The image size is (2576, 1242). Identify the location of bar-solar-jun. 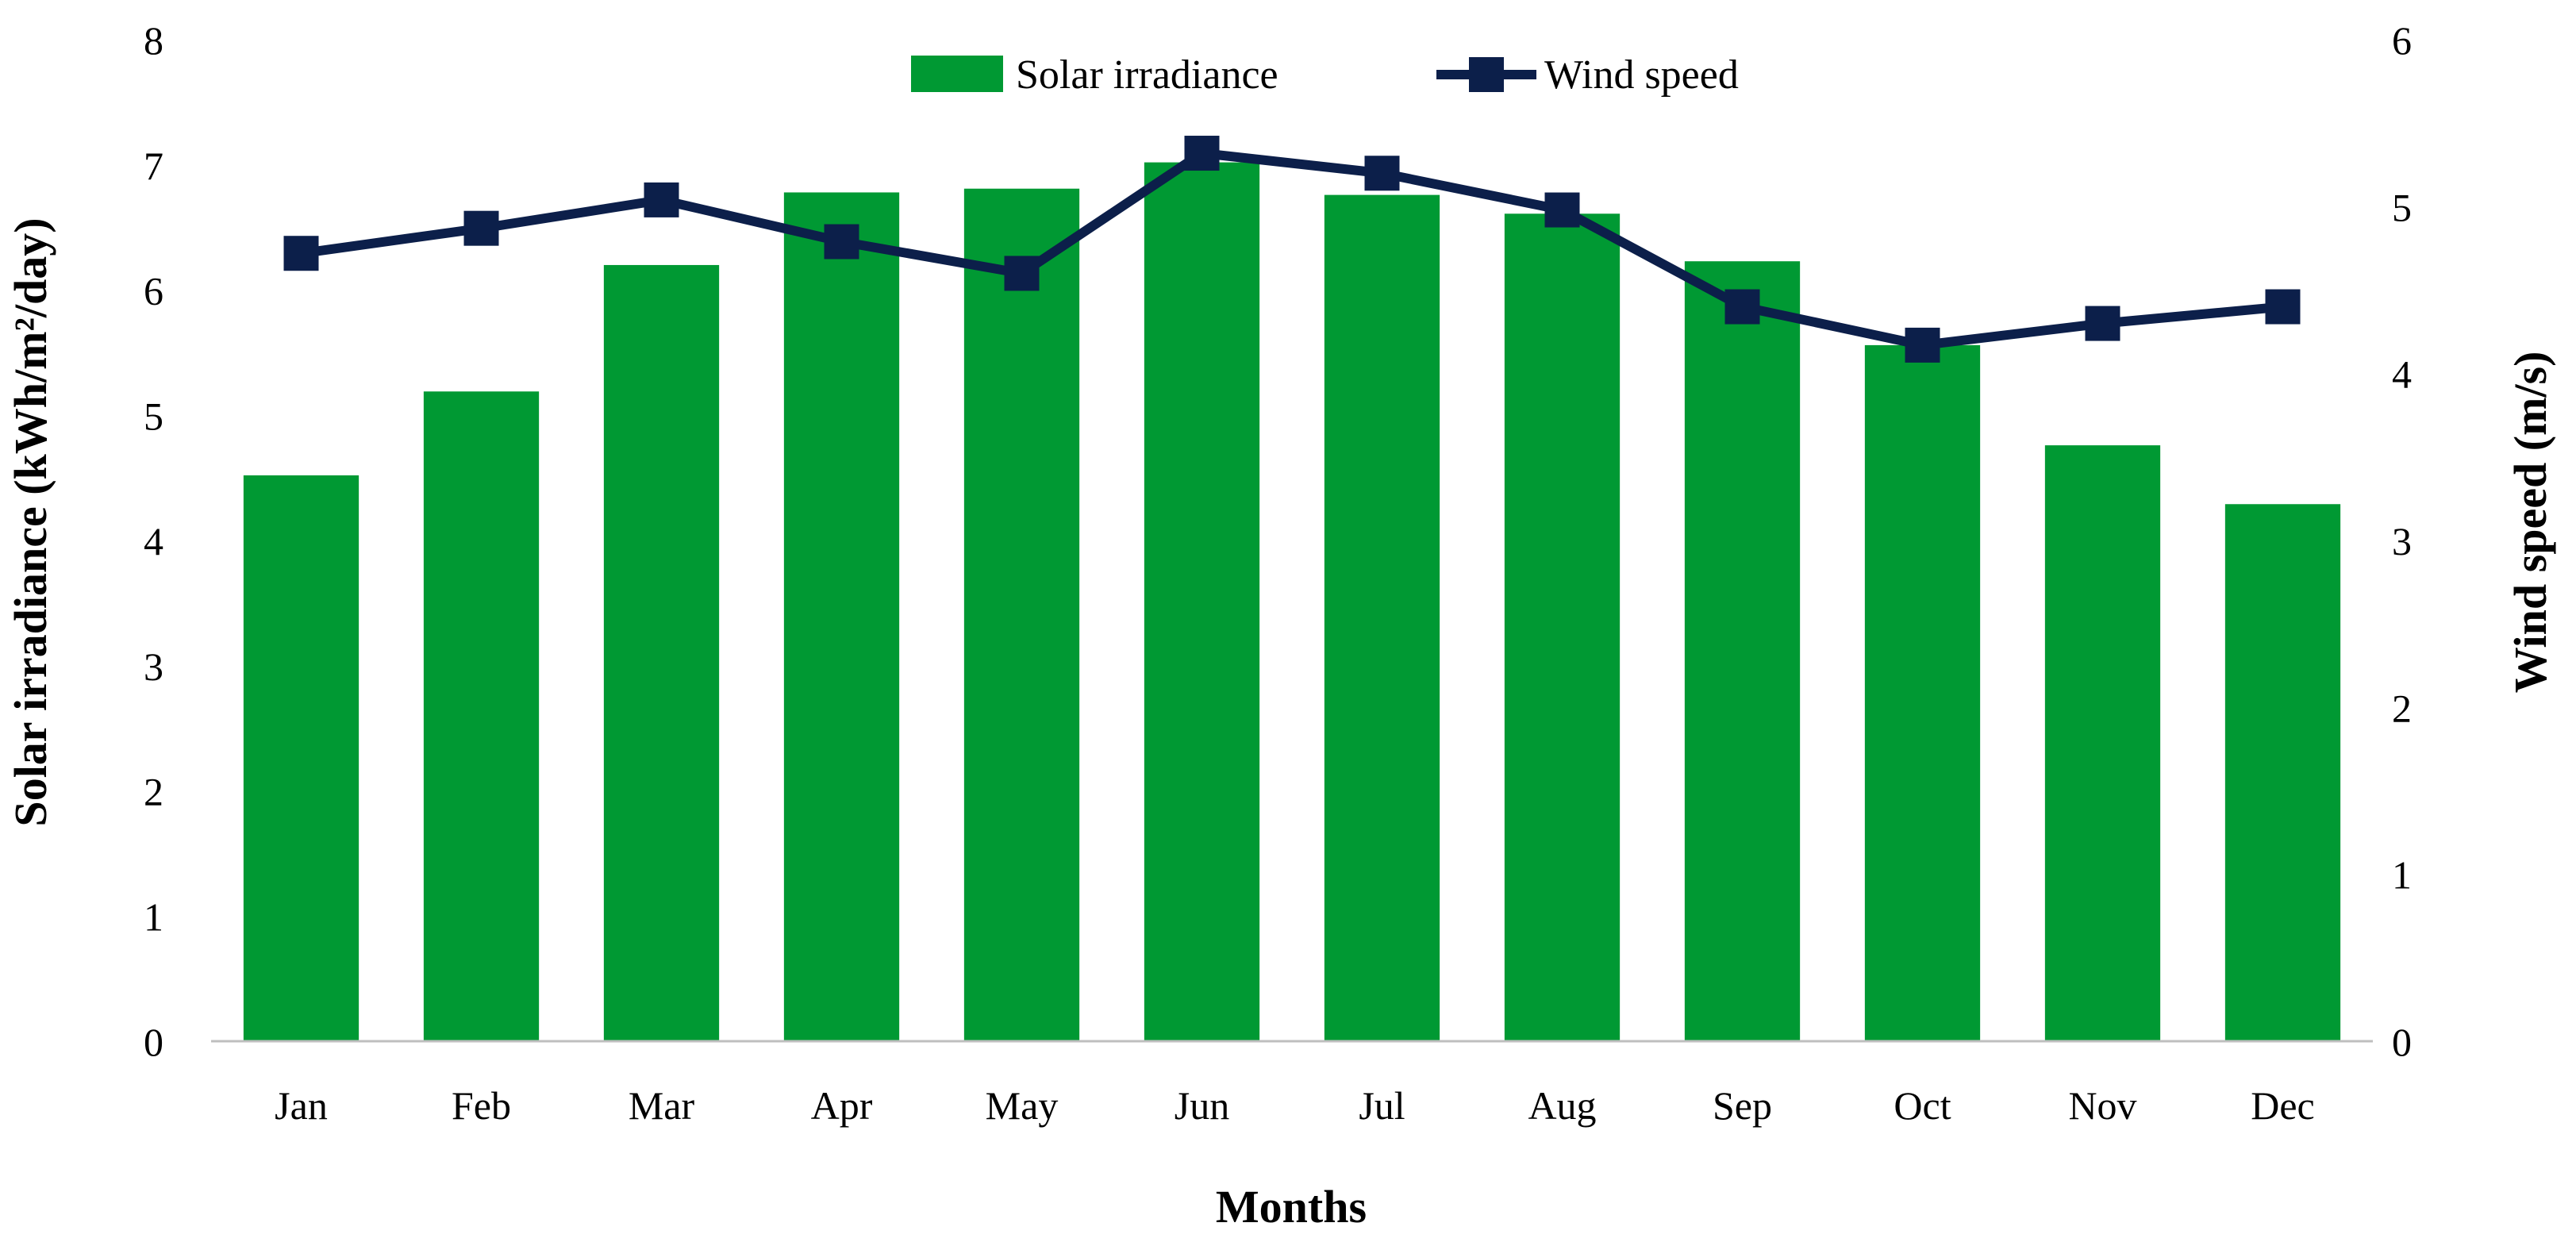
(1202, 602).